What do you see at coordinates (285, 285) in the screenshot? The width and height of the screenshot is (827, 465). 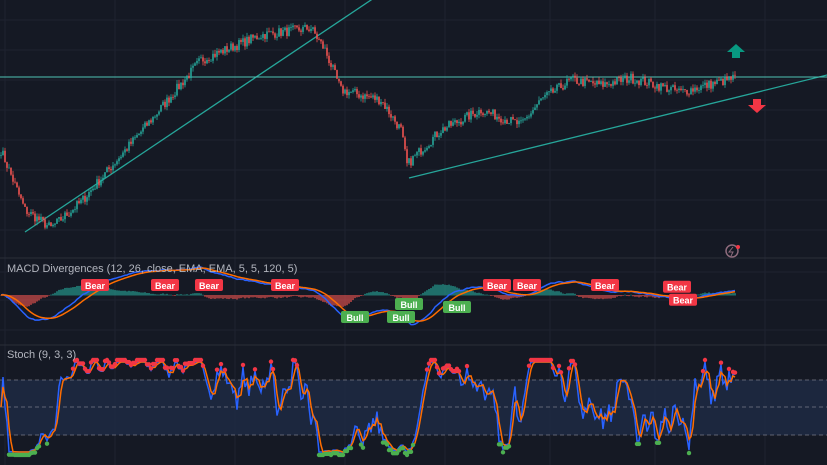 I see `bear-label: Bear` at bounding box center [285, 285].